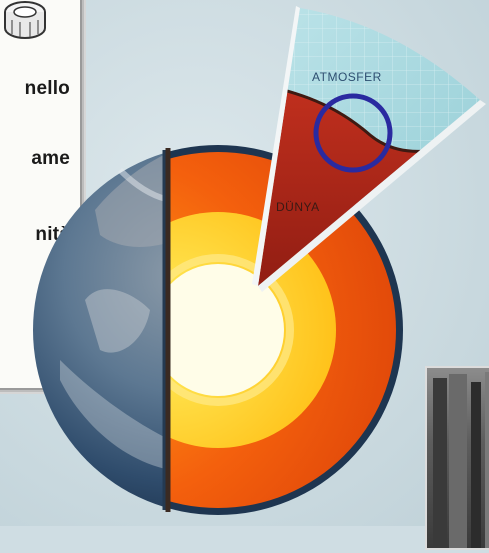 This screenshot has width=489, height=553. I want to click on photo-fragment, so click(457, 458).